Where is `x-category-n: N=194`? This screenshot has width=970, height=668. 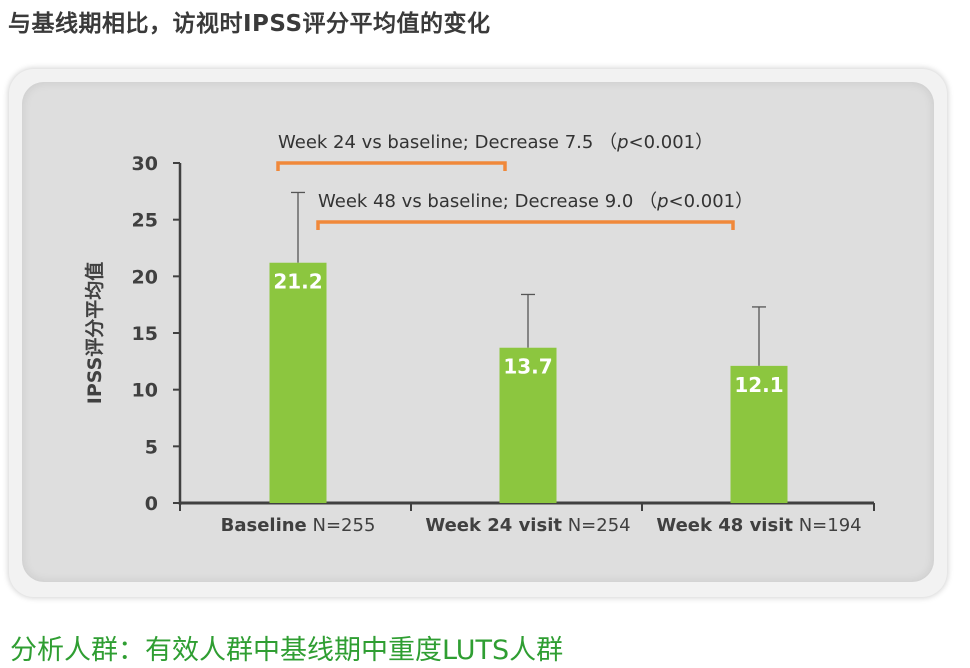
x-category-n: N=194 is located at coordinates (827, 525).